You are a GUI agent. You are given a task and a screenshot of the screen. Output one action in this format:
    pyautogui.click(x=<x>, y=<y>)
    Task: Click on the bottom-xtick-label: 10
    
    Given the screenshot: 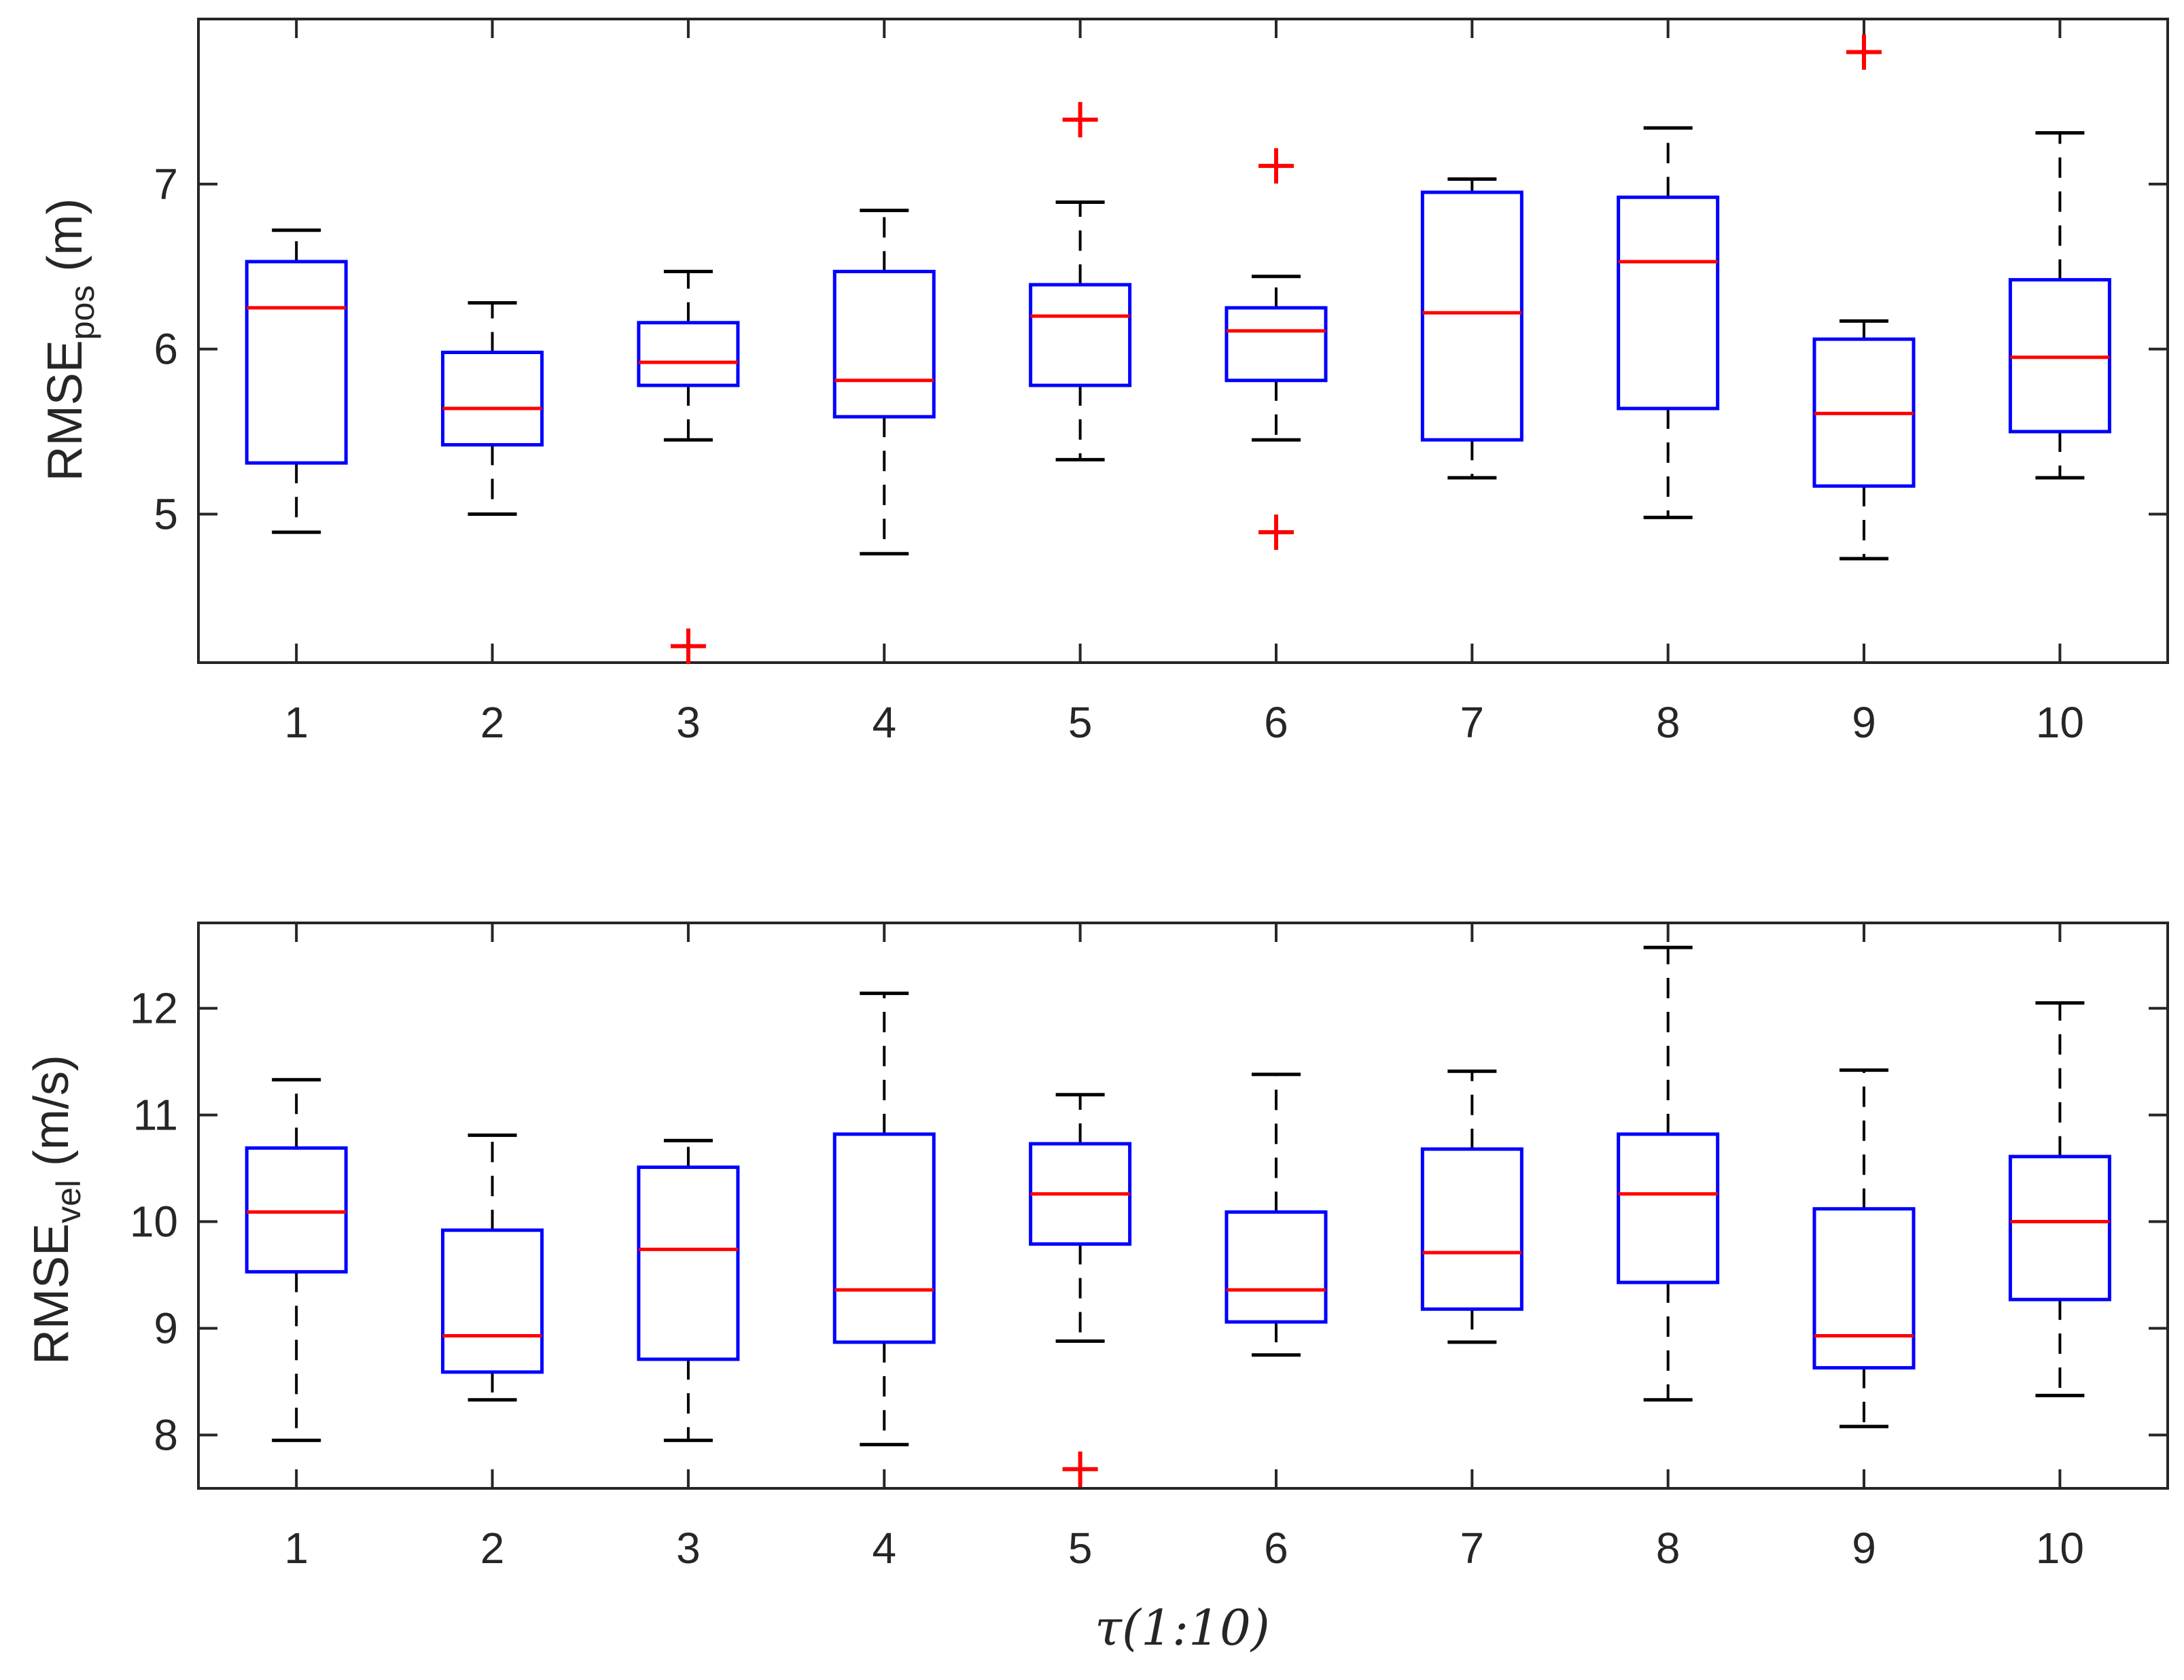 What is the action you would take?
    pyautogui.click(x=2060, y=1549)
    